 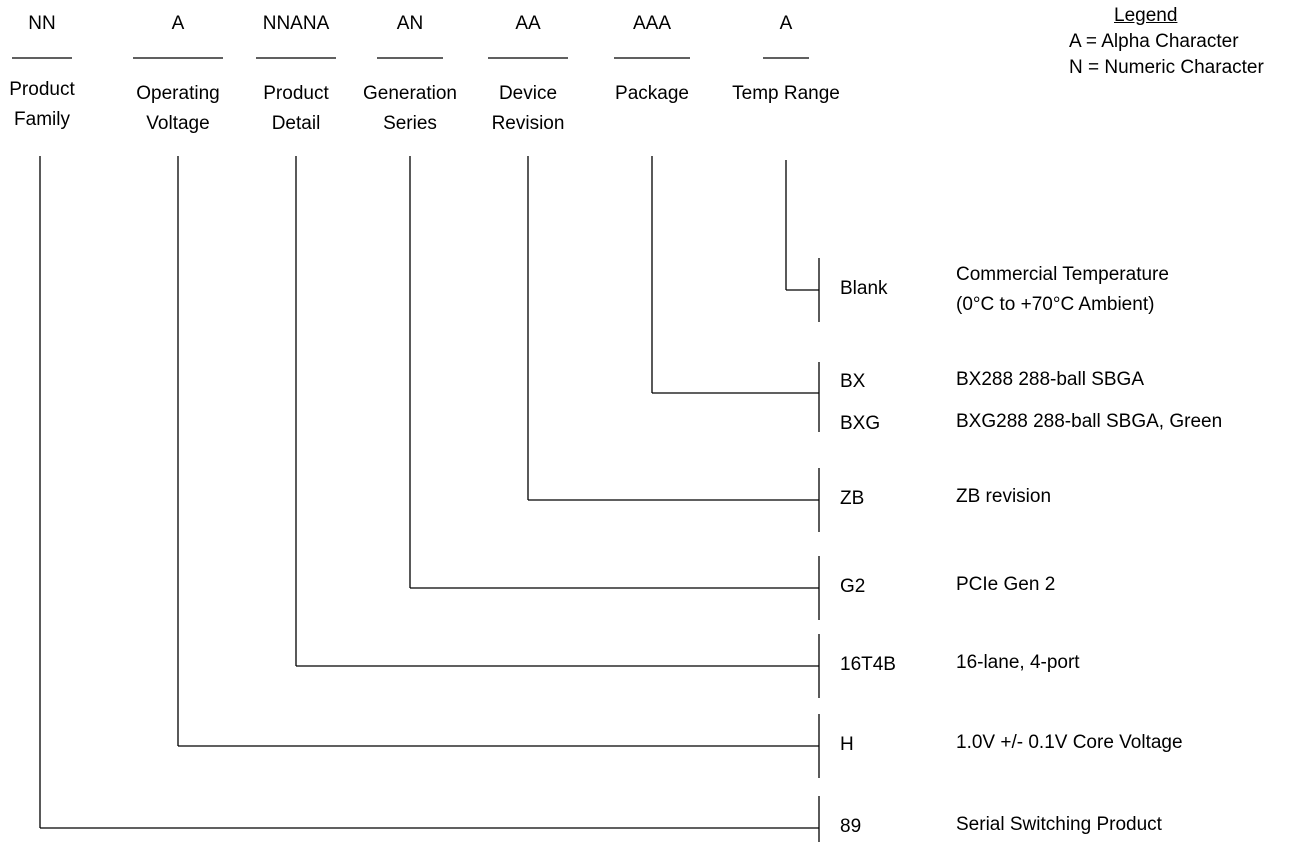 I want to click on field-name: Detail, so click(x=296, y=123).